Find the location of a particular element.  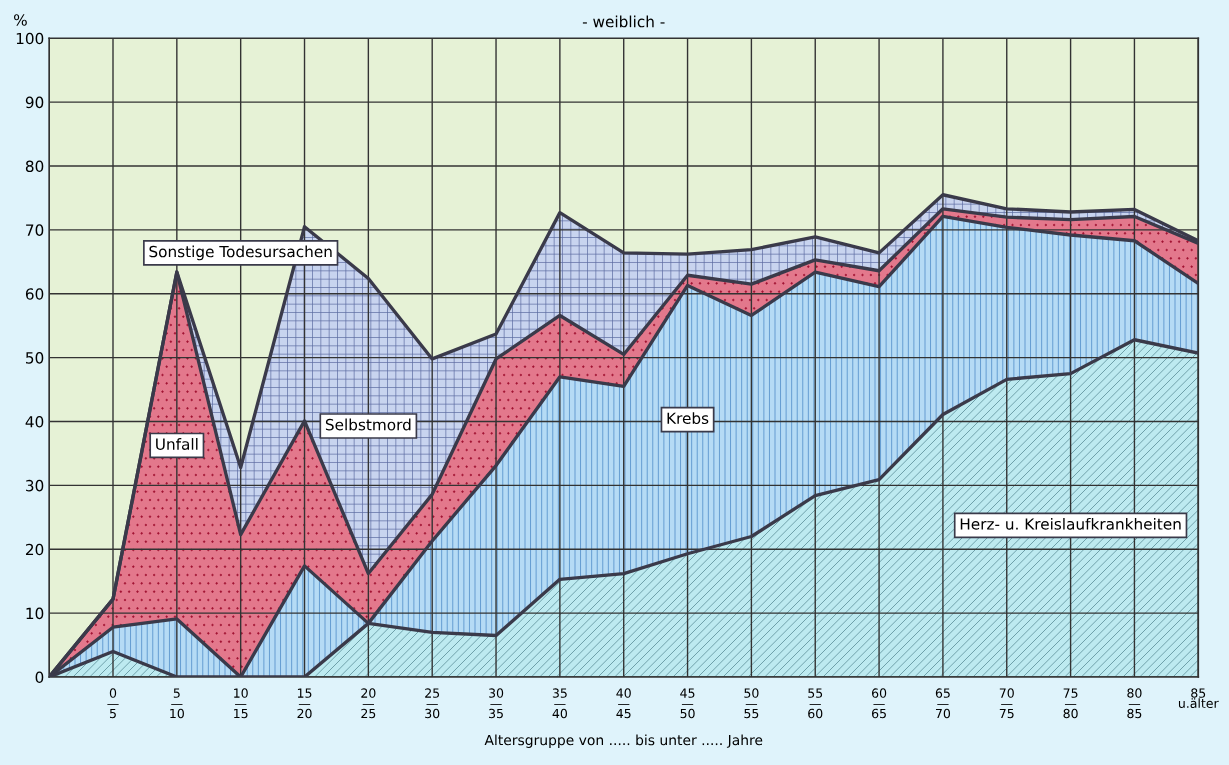

y-tick-label: 50 is located at coordinates (35, 358).